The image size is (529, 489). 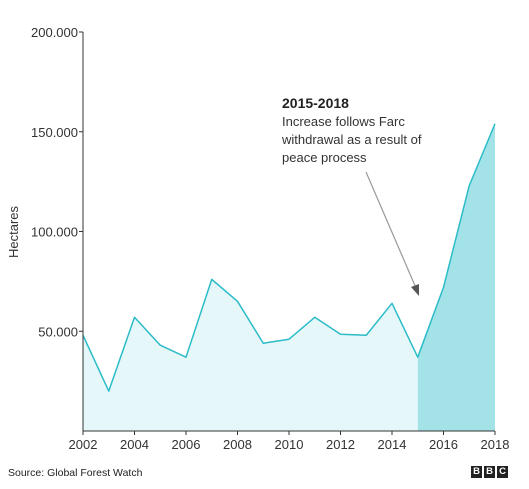 I want to click on x-tick-label: 2010, so click(x=289, y=444).